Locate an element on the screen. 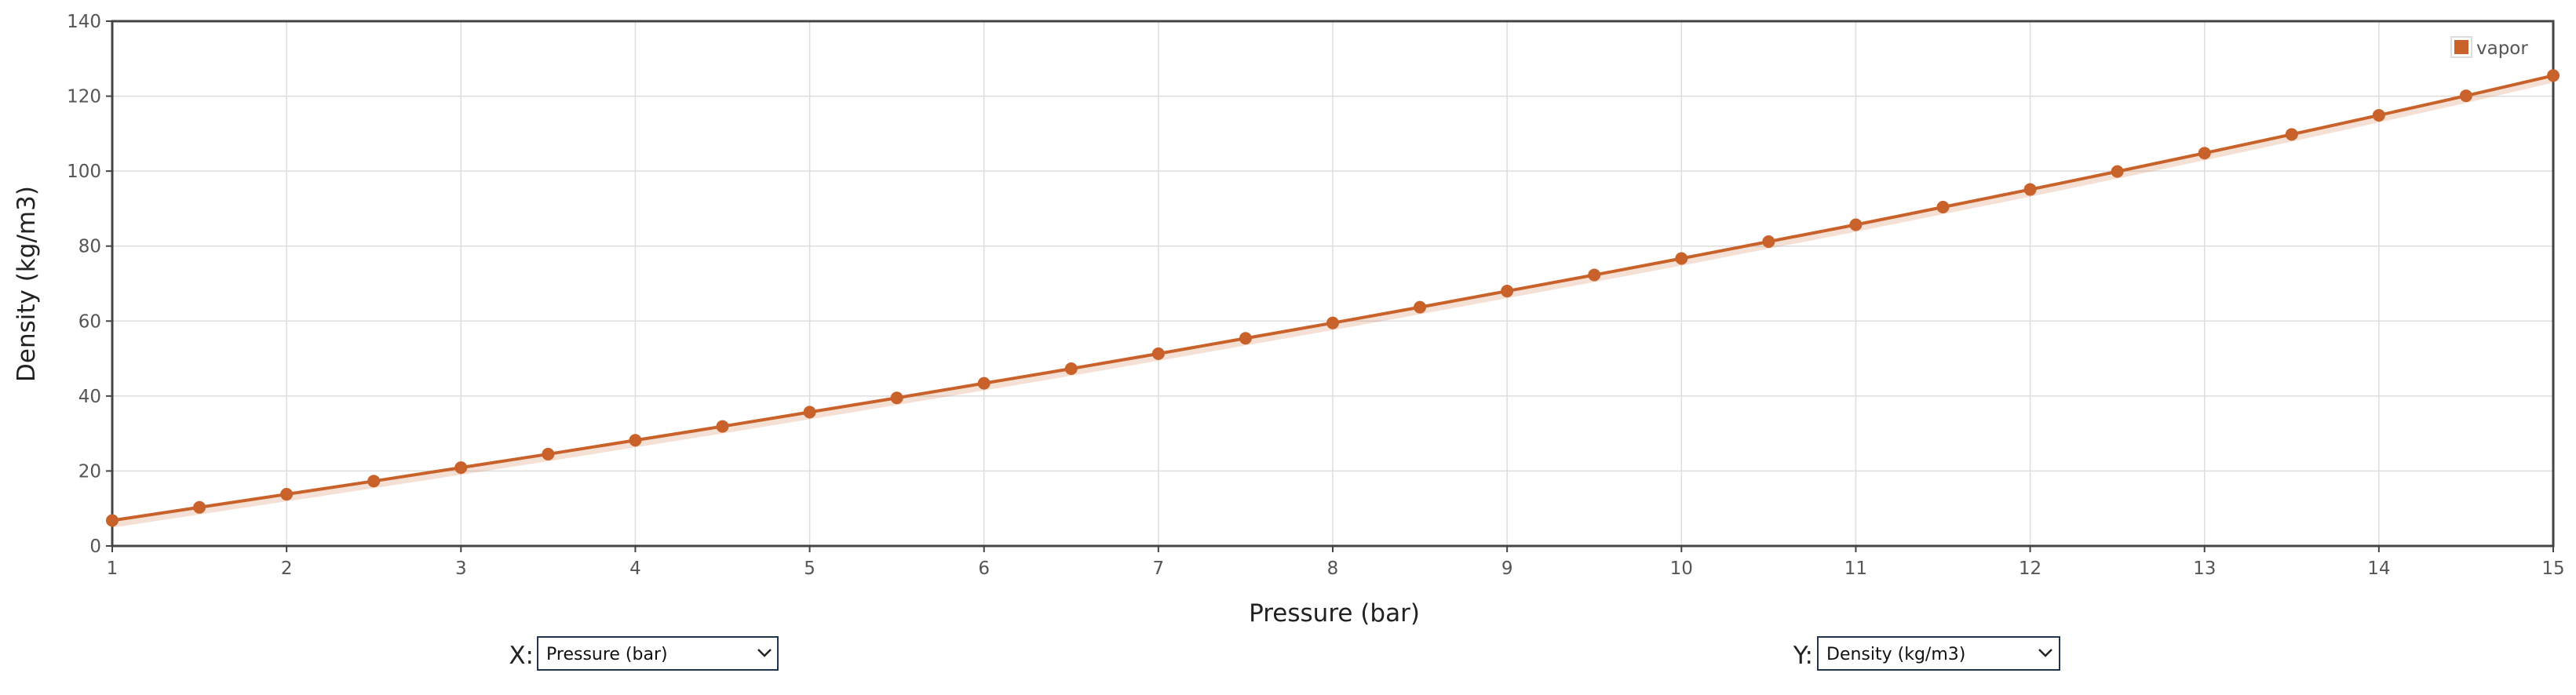 This screenshot has width=2576, height=695. y-tick-label: 40 is located at coordinates (89, 397).